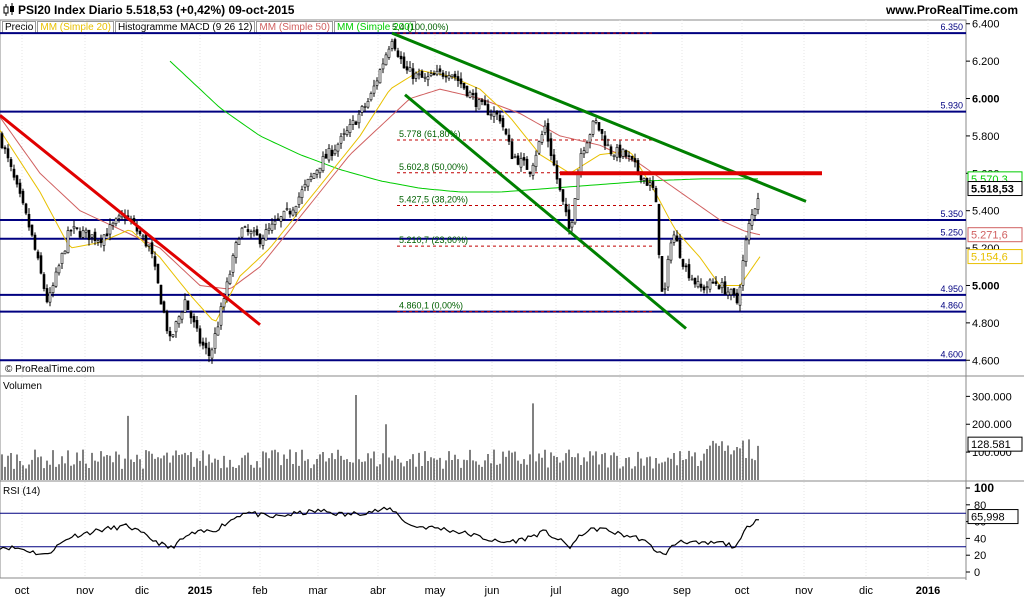 Image resolution: width=1024 pixels, height=600 pixels. I want to click on level-label: 5.930, so click(951, 106).